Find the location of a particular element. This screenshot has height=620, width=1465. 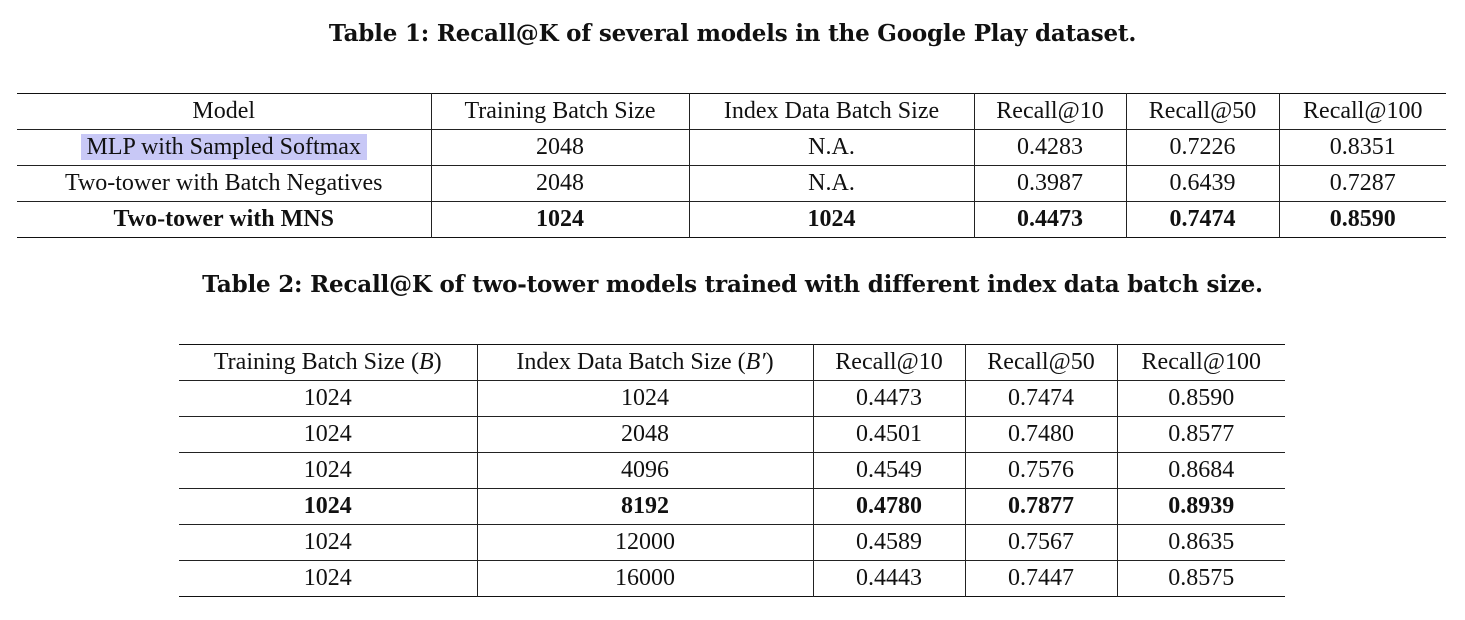

model-cell: Two-tower with MNS is located at coordinates (224, 219).